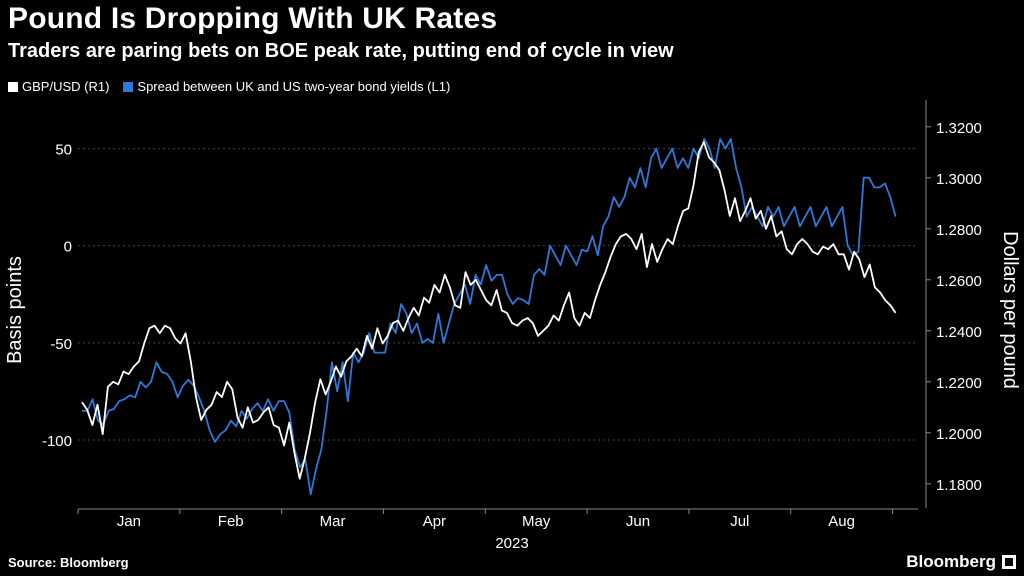 This screenshot has width=1024, height=576. Describe the element at coordinates (951, 561) in the screenshot. I see `bloomberg-logo: Bloomberg` at that location.